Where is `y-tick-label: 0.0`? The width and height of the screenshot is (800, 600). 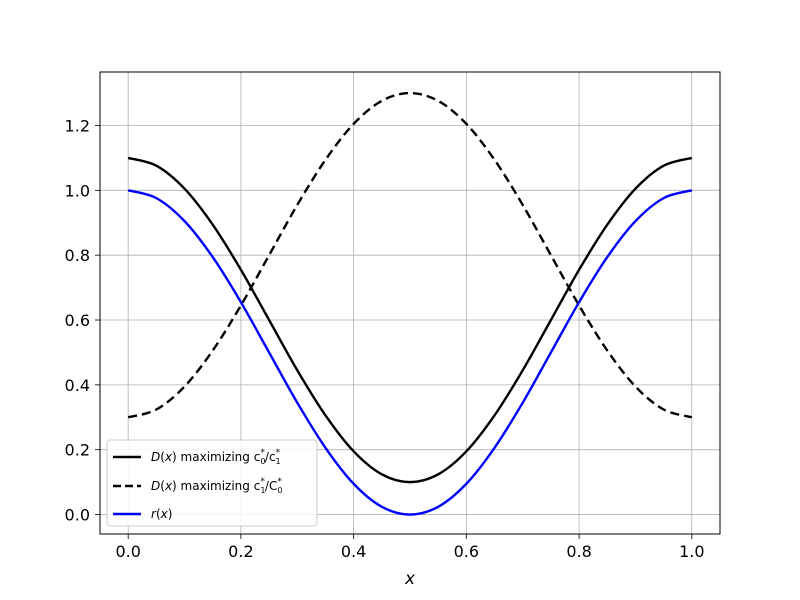
y-tick-label: 0.0 is located at coordinates (77, 515).